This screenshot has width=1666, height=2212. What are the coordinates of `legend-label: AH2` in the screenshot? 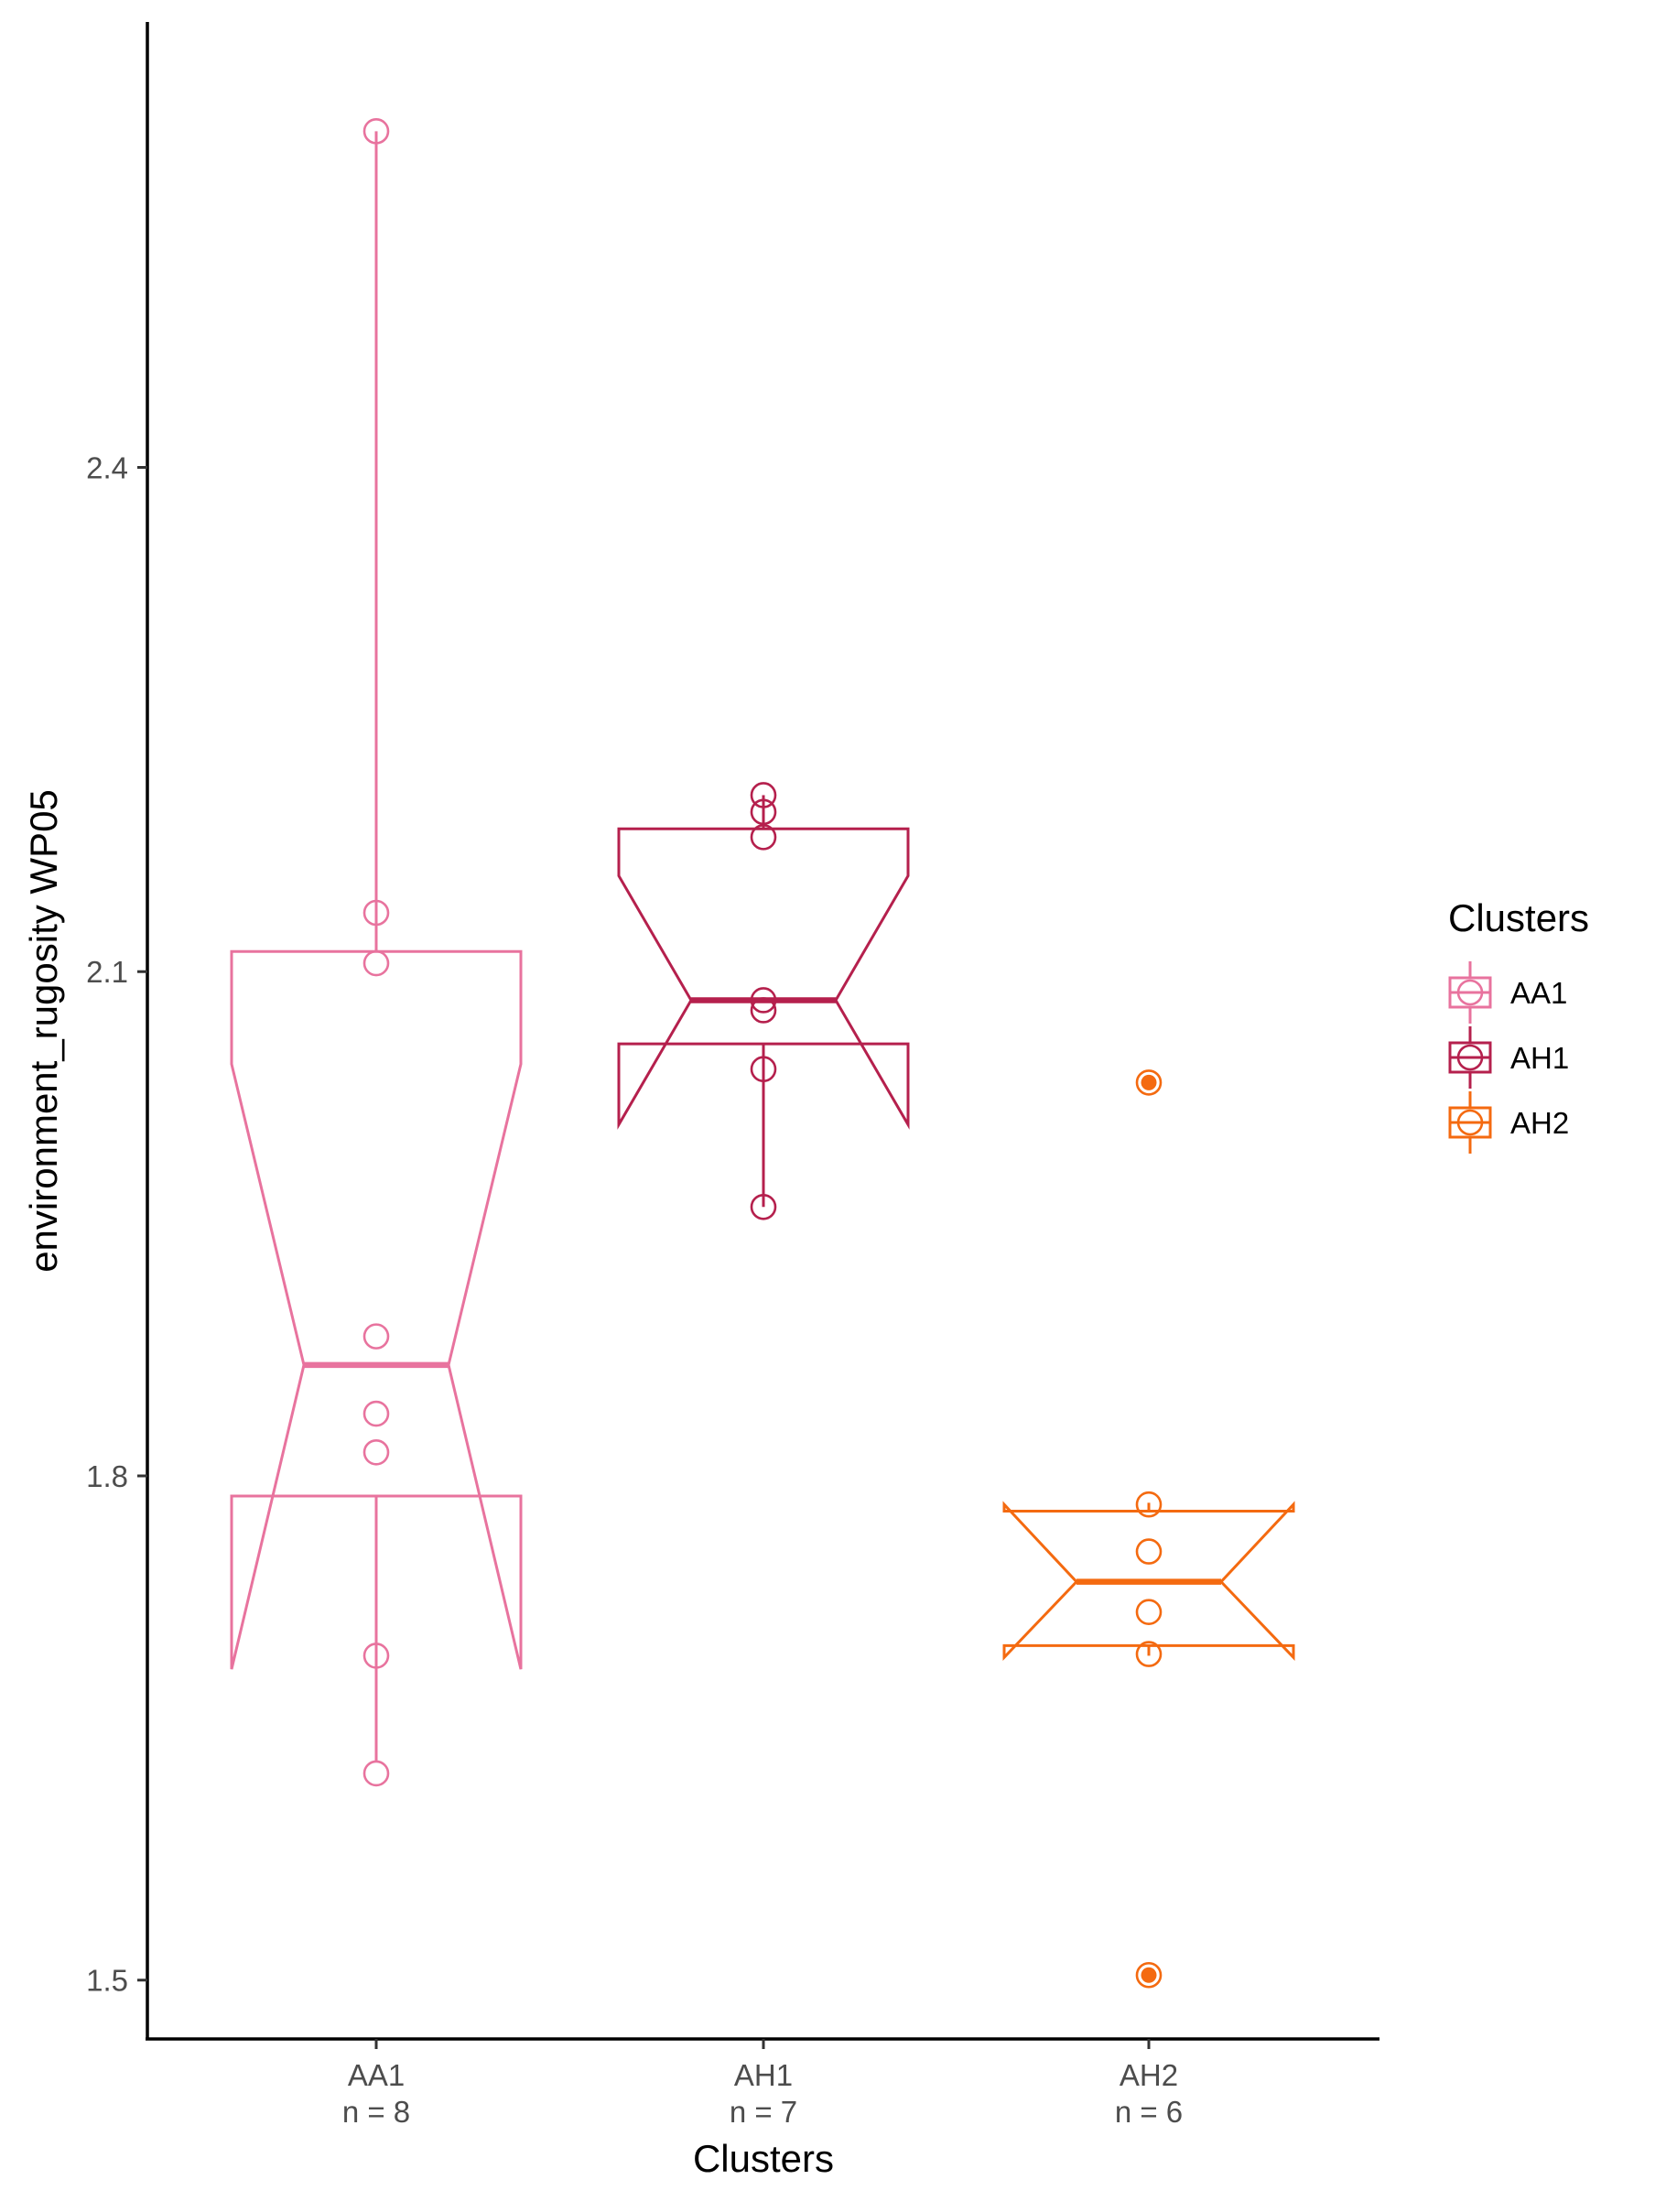 It's located at (1539, 1123).